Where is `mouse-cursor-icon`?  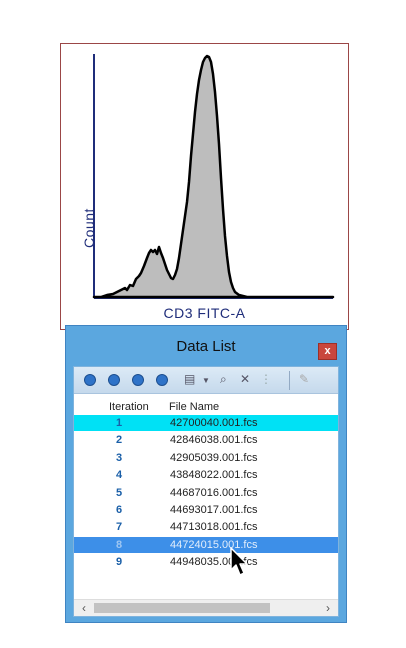
mouse-cursor-icon is located at coordinates (239, 561).